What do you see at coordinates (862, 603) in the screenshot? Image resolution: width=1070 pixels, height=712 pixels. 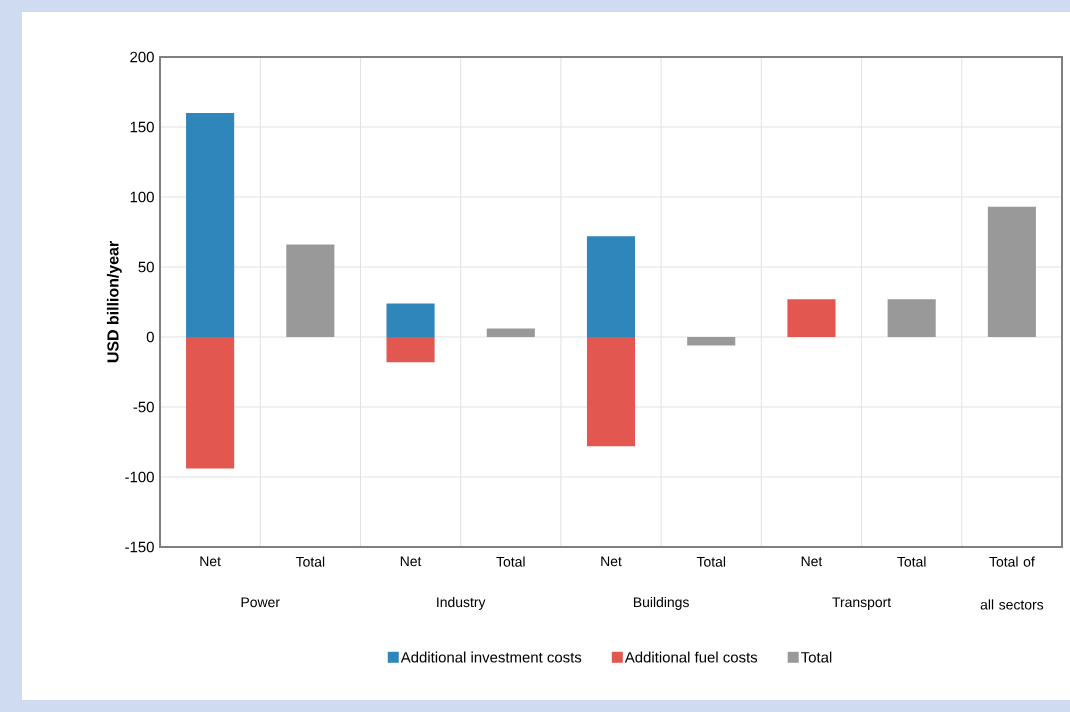 I see `text: Transport` at bounding box center [862, 603].